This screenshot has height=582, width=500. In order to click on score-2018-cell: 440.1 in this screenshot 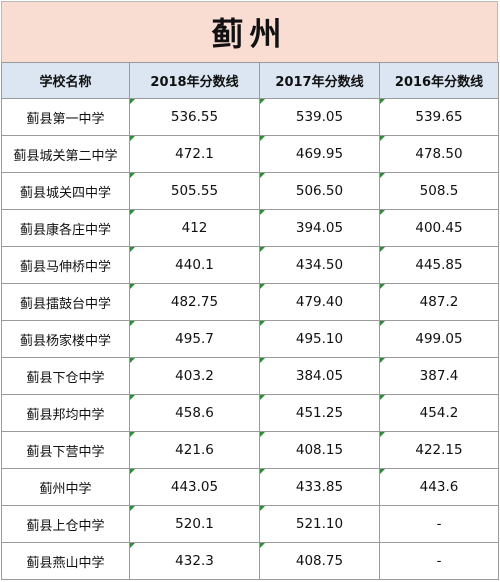, I will do `click(194, 265)`.